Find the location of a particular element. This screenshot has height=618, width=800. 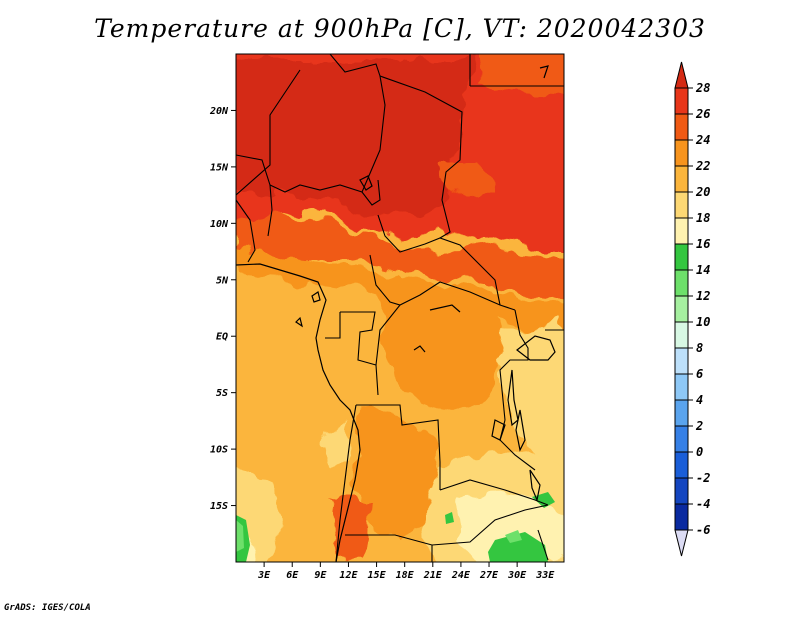

lat-tick-label: EQ is located at coordinates (222, 337).